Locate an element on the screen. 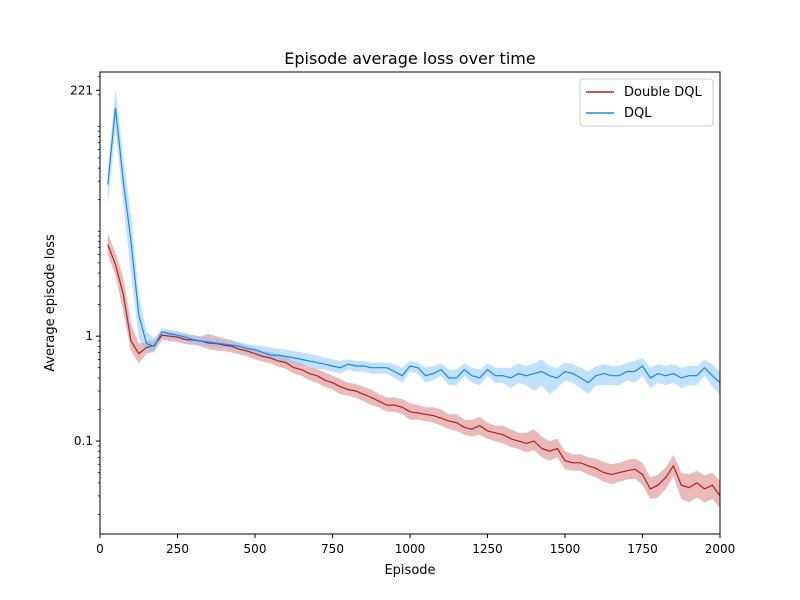 The height and width of the screenshot is (600, 800). x-tick-label: 1750 is located at coordinates (642, 549).